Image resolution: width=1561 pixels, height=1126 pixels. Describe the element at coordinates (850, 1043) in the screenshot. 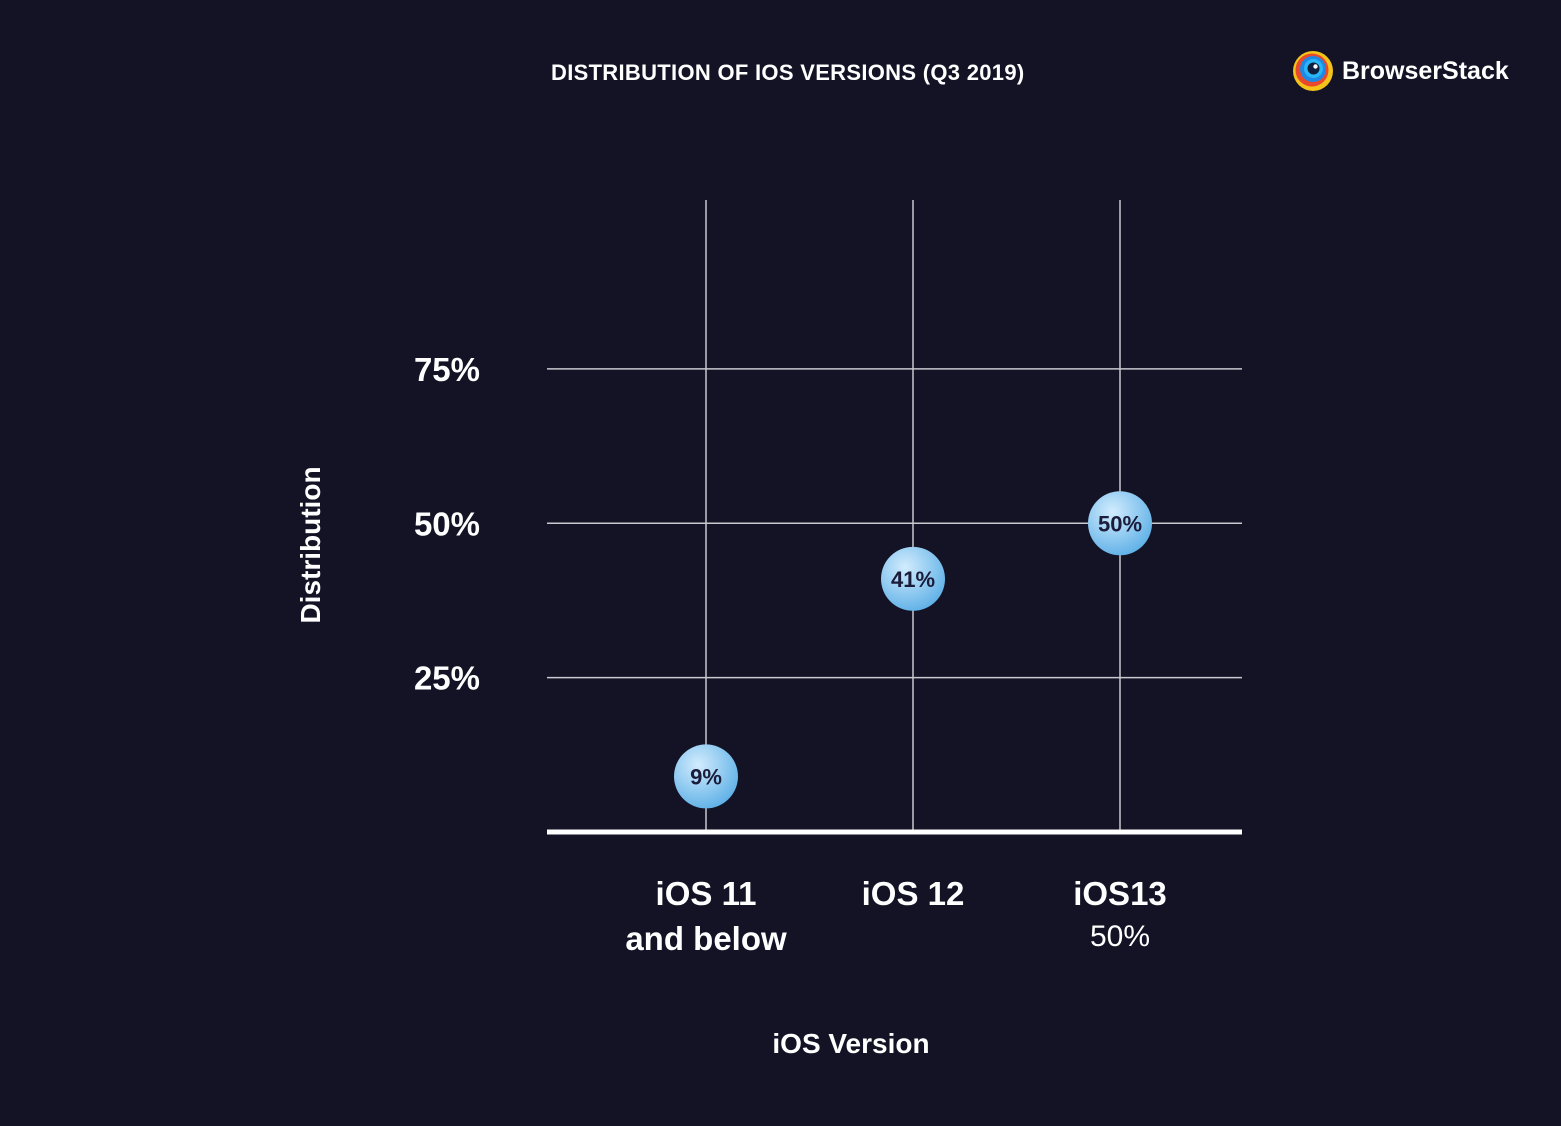

I see `x-axis-title: iOS Version` at that location.